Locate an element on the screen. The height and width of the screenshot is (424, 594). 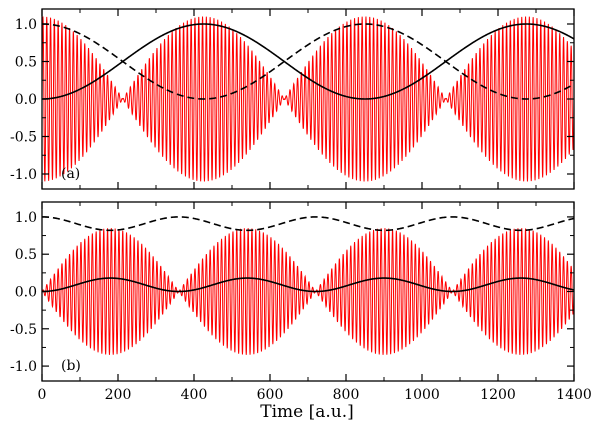
x-tick-label: 800 is located at coordinates (346, 395).